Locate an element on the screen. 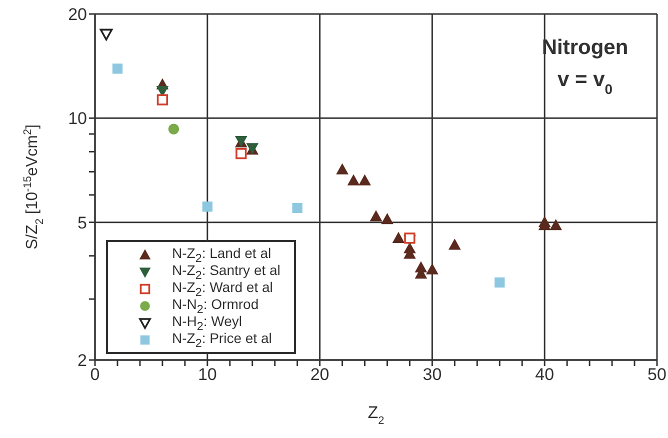 This screenshot has width=668, height=438. x-axis-title: Z$_{2}$ is located at coordinates (376, 415).